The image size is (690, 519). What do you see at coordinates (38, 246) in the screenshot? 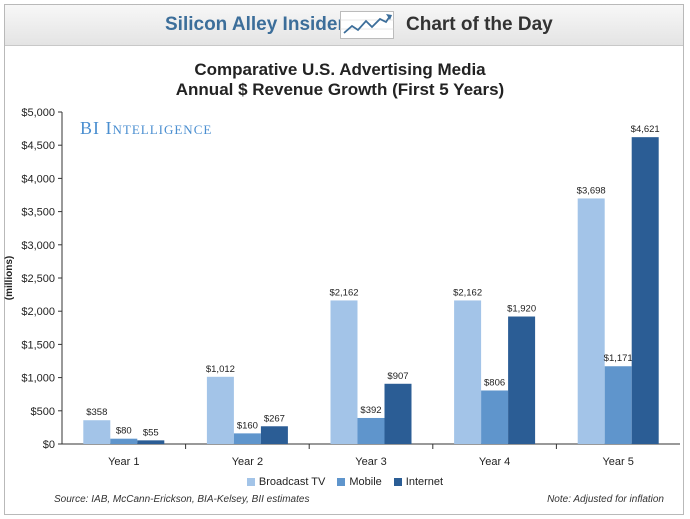
I see `y-tick-label: $3,000` at bounding box center [38, 246].